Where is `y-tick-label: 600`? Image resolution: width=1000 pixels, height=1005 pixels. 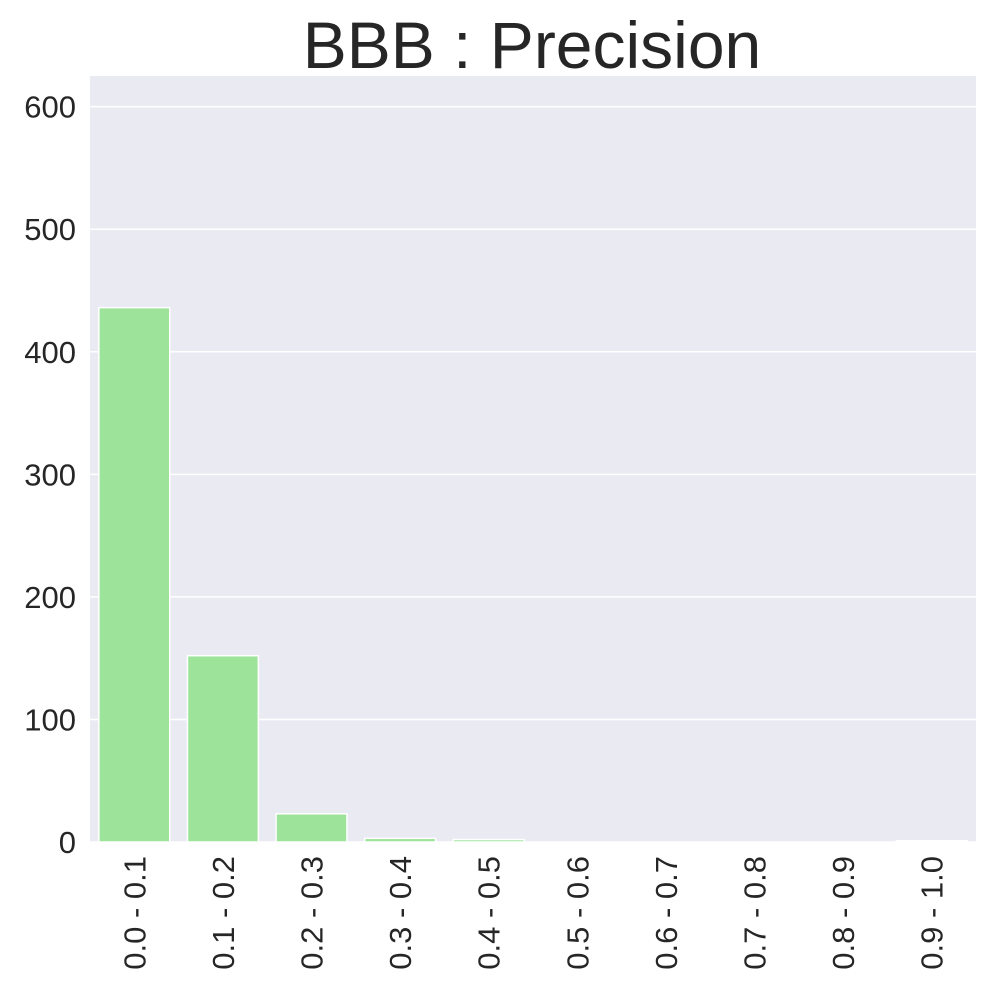
y-tick-label: 600 is located at coordinates (50, 107).